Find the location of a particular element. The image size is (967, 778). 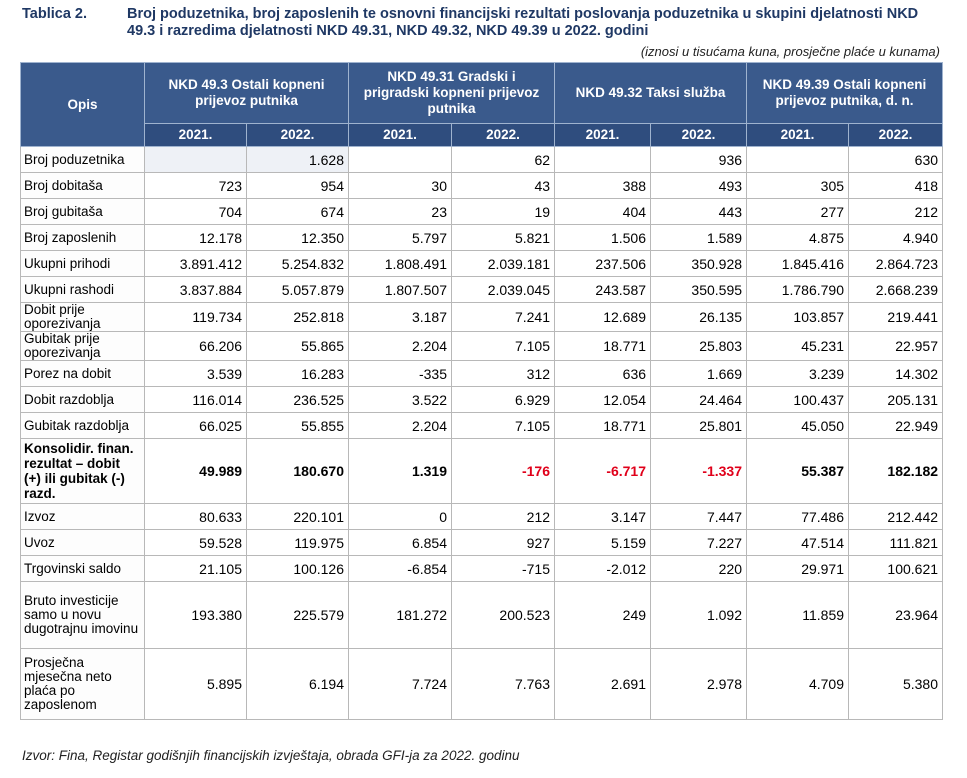

table-cell: 100.621 is located at coordinates (896, 568).